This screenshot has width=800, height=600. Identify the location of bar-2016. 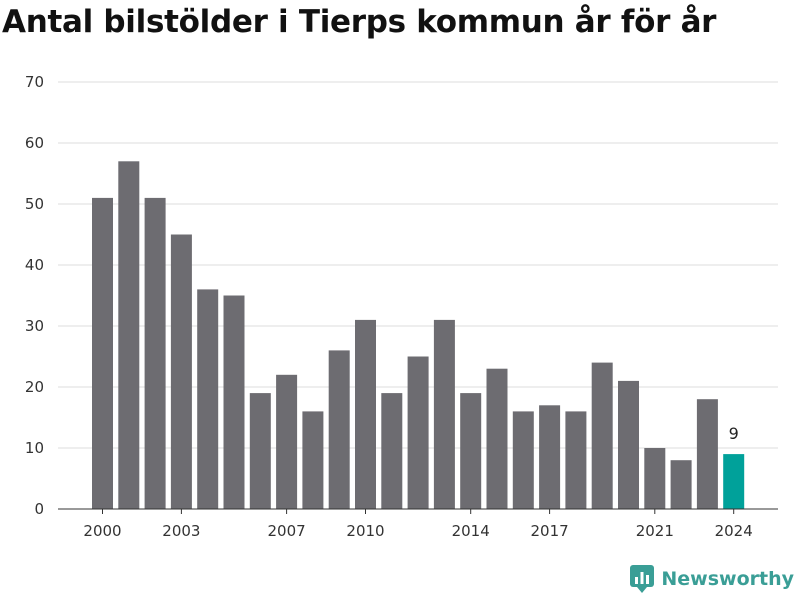
(523, 460).